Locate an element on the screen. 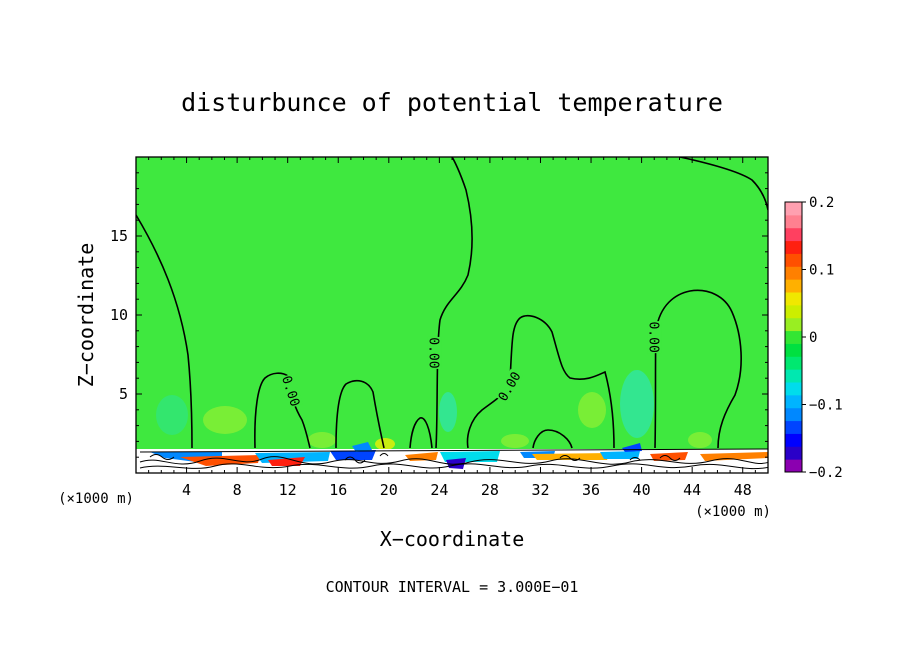  x-unit-label-right: (×1000 m) is located at coordinates (733, 512).